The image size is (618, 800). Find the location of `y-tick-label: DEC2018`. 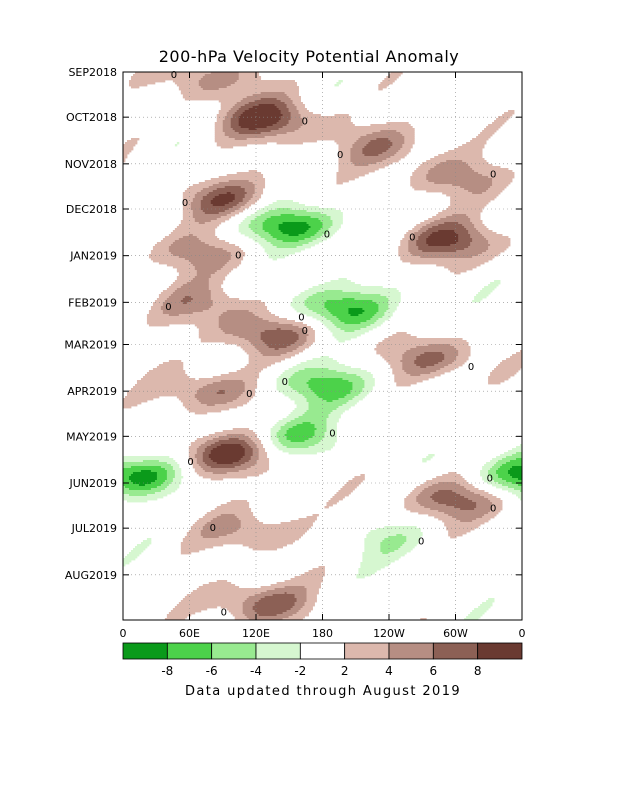

y-tick-label: DEC2018 is located at coordinates (91, 209).